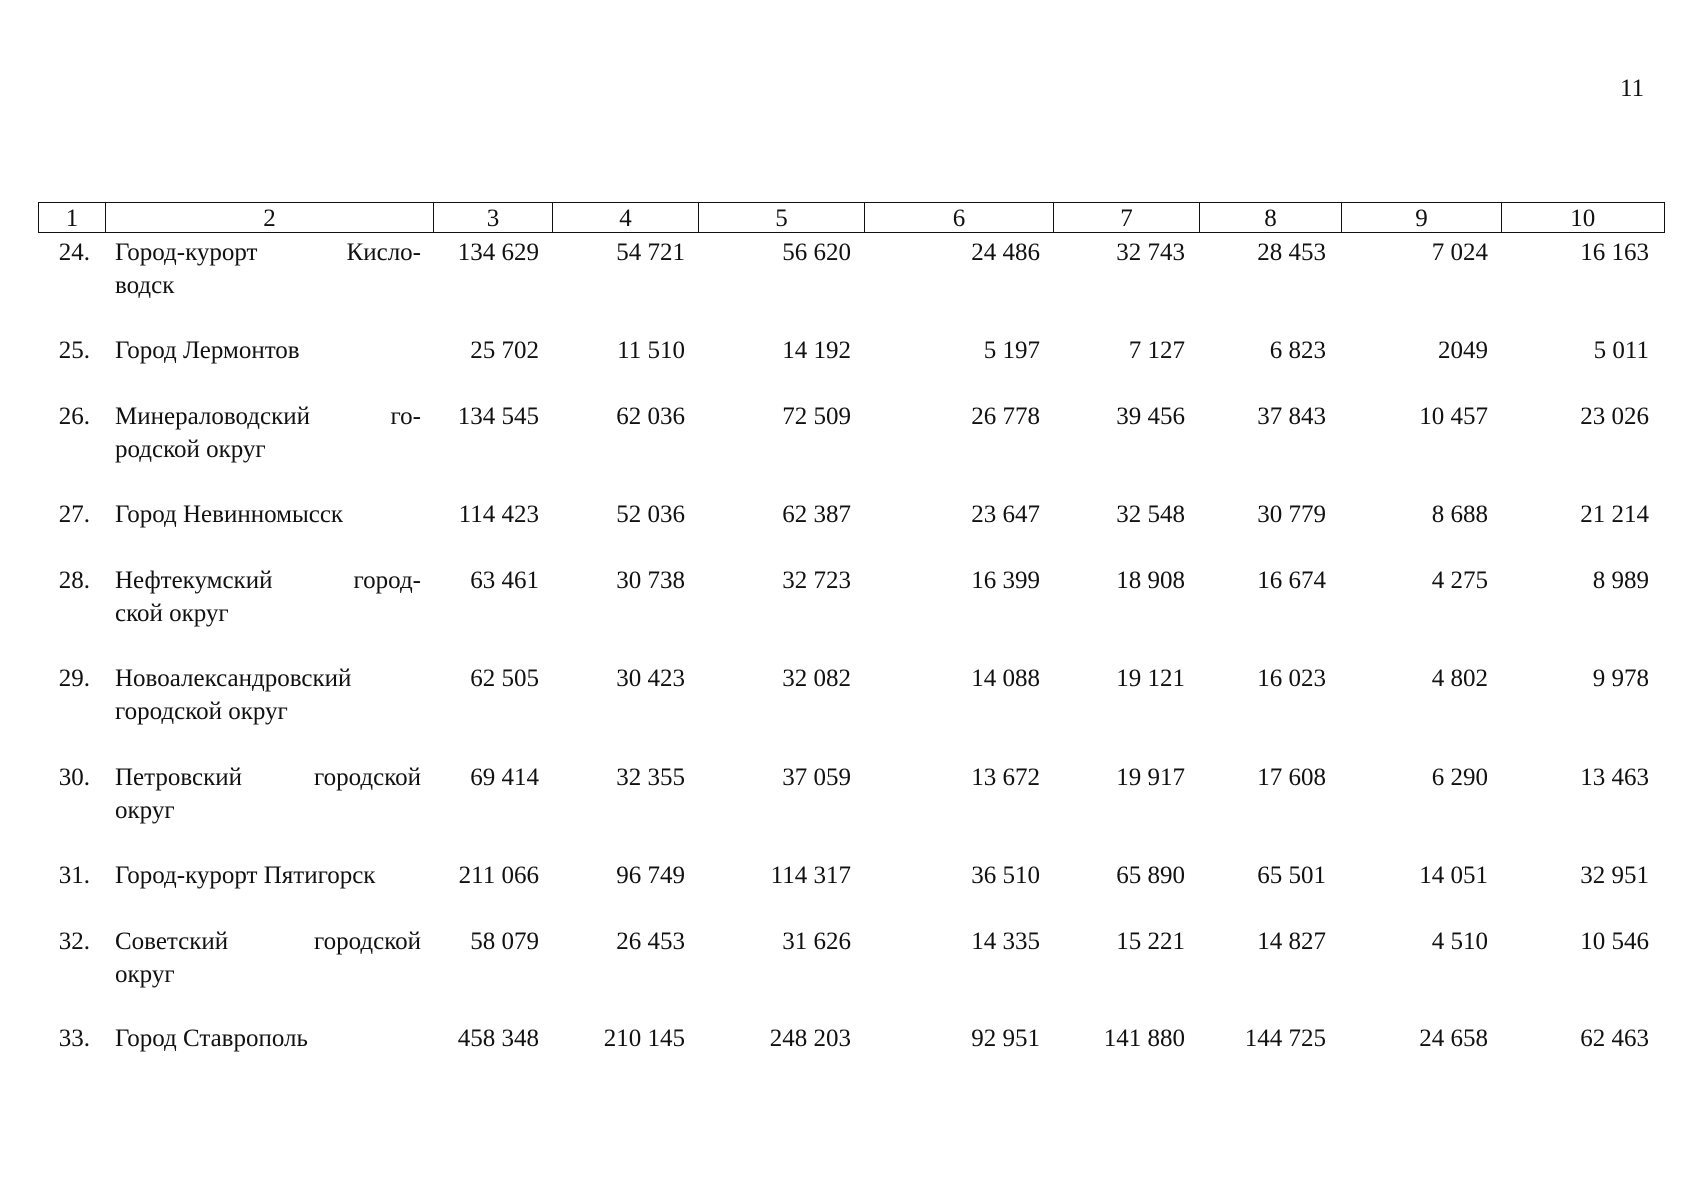 The image size is (1696, 1200). Describe the element at coordinates (1005, 1038) in the screenshot. I see `cell-value: 92 951` at that location.